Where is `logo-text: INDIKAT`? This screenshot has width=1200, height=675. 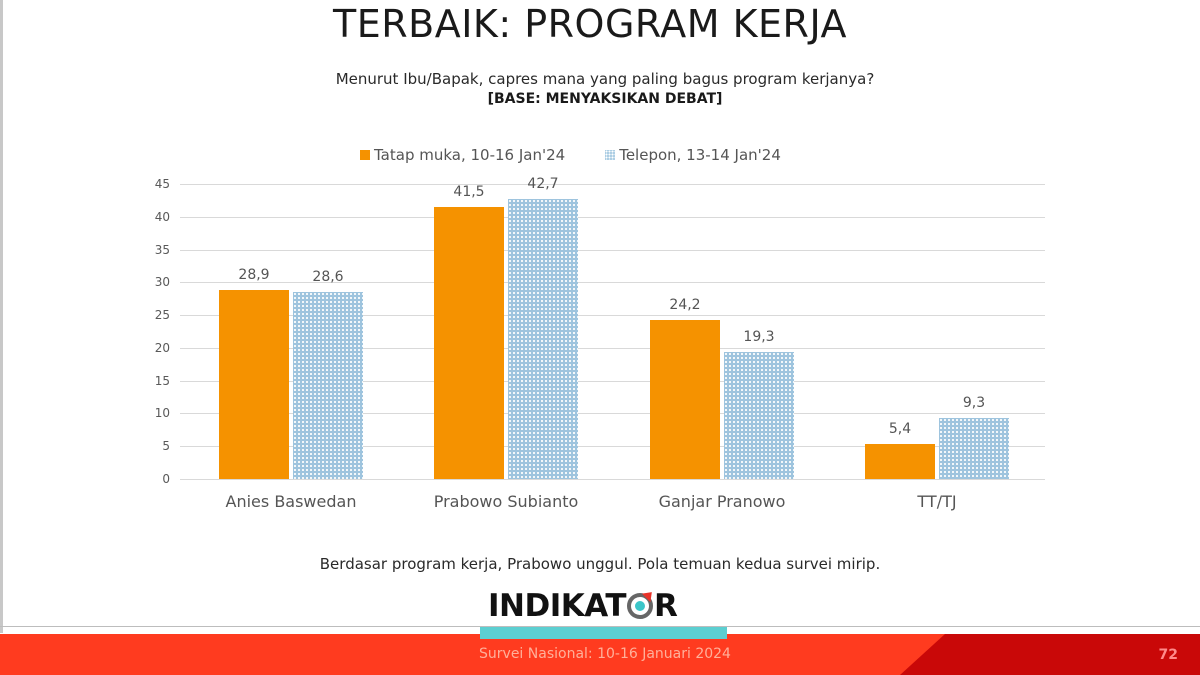 logo-text: INDIKAT is located at coordinates (557, 606).